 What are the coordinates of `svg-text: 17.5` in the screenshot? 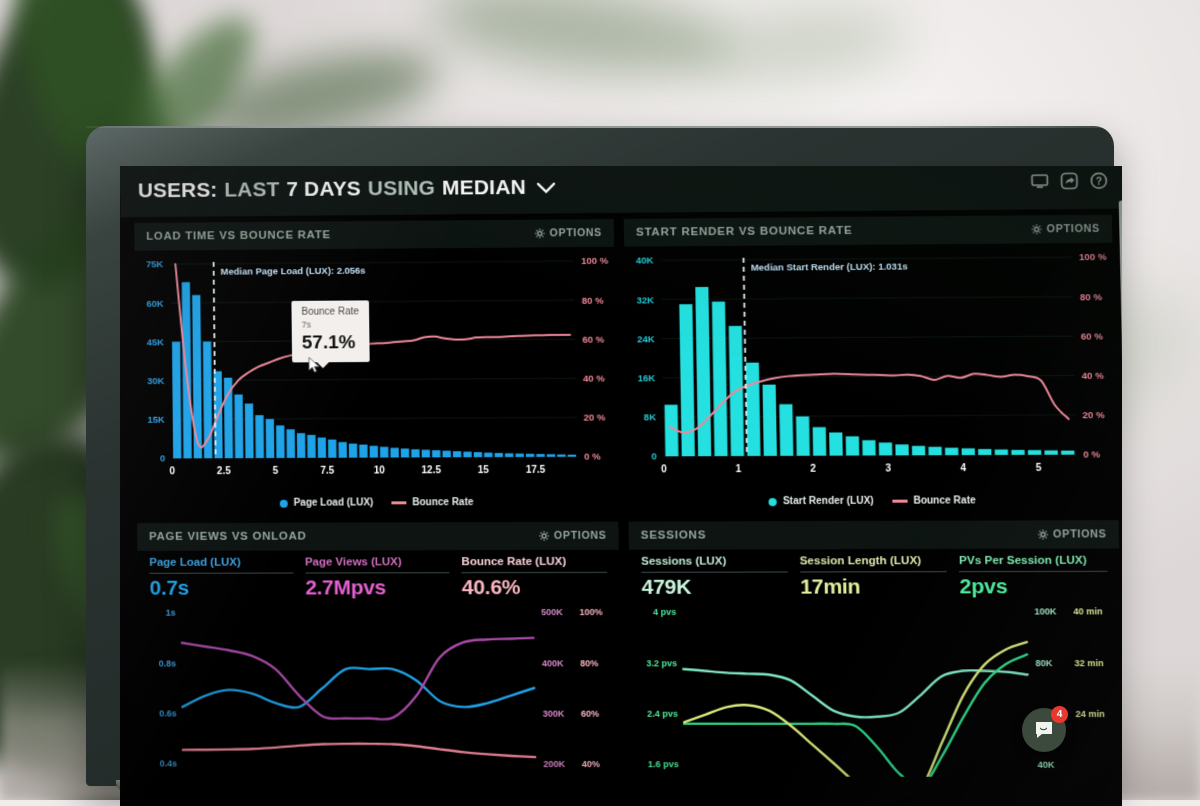 It's located at (536, 470).